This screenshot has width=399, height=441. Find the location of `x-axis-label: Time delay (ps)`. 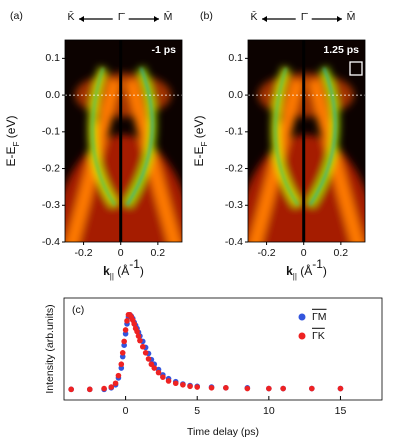

x-axis-label: Time delay (ps) is located at coordinates (223, 432).